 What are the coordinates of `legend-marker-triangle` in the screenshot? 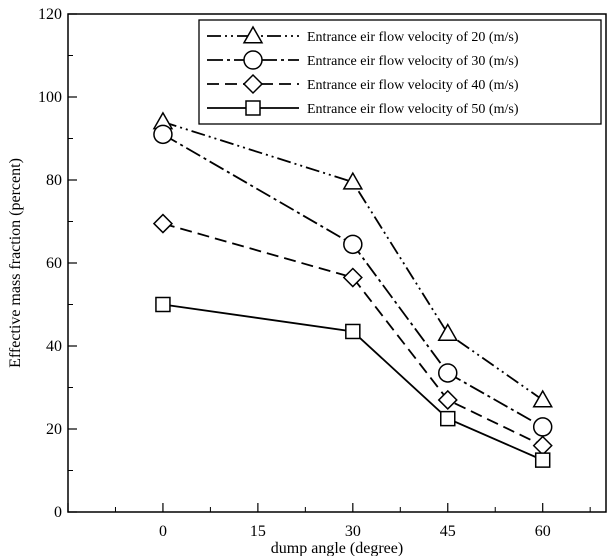 It's located at (253, 34).